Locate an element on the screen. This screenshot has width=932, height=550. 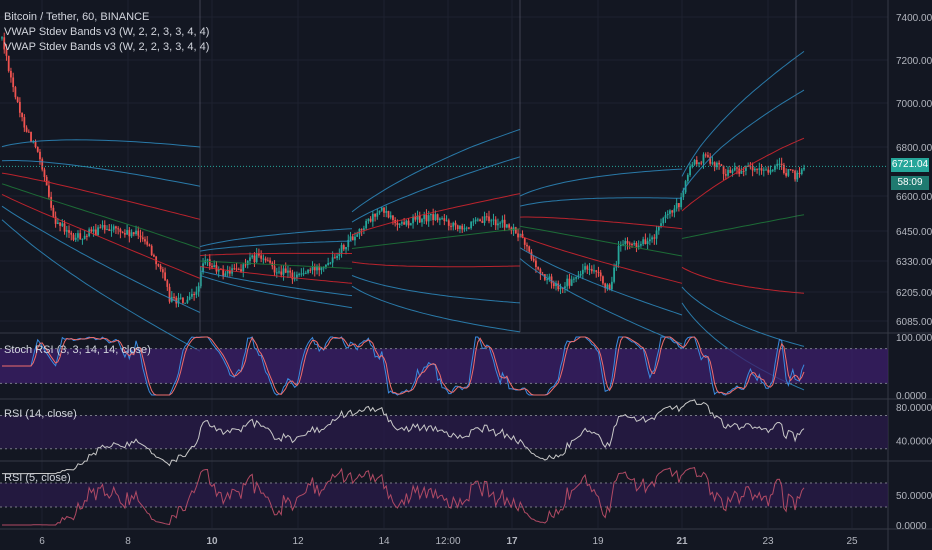
oscillator-tick-label: 80.0000 is located at coordinates (914, 408).